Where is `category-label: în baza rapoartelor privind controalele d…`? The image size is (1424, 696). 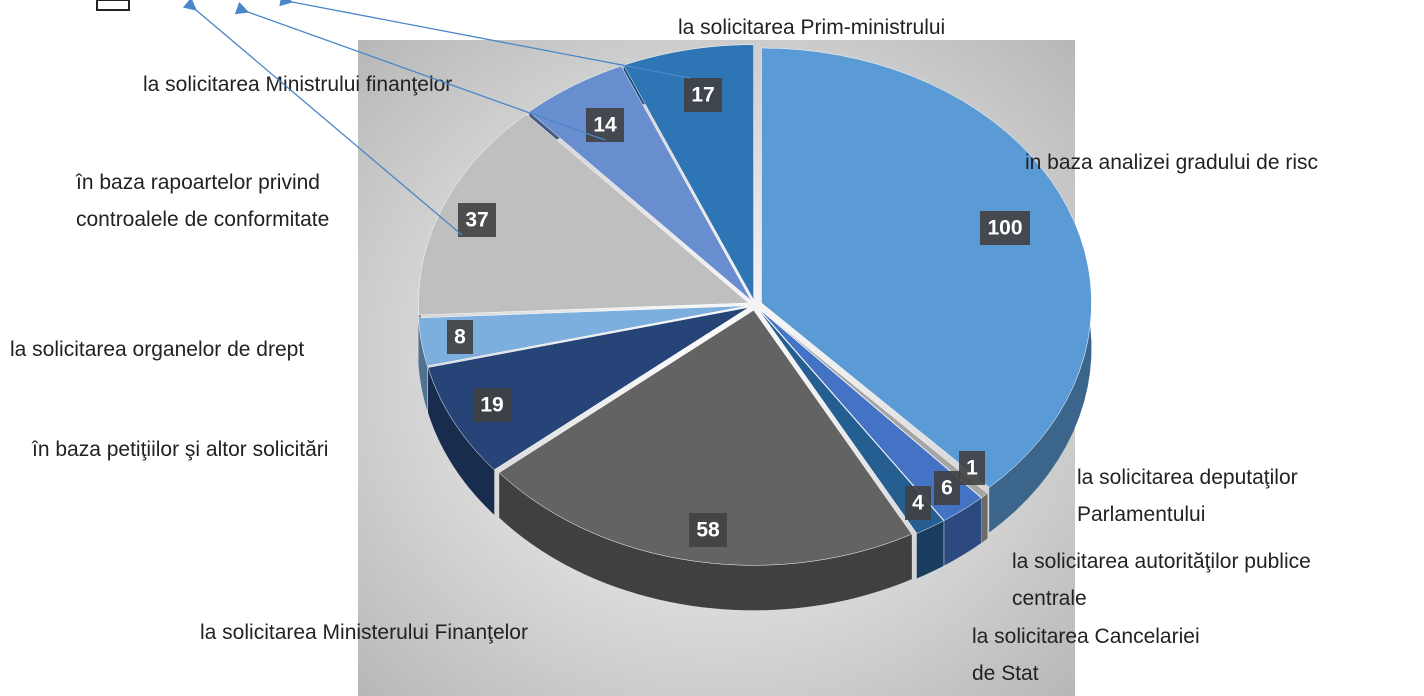 category-label: în baza rapoartelor privind controalele d… is located at coordinates (202, 201).